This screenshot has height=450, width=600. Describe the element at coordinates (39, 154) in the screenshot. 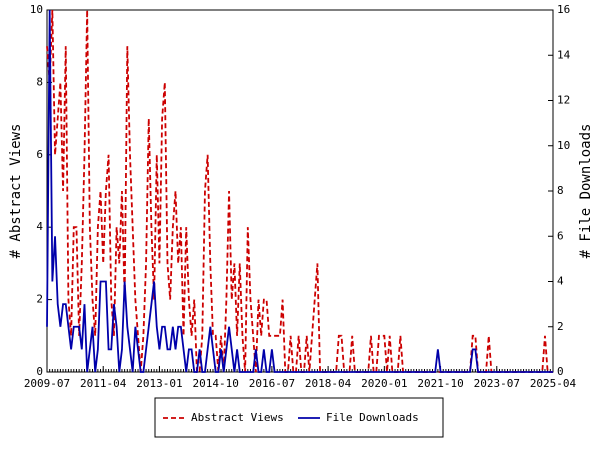

I see `y-tick-label: 6` at that location.